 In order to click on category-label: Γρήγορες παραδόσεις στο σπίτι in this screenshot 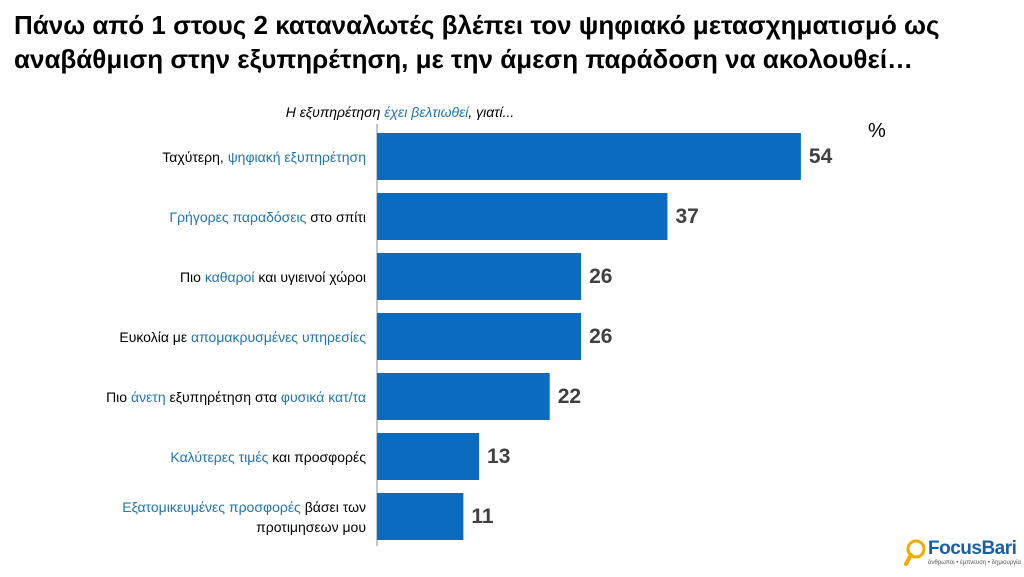, I will do `click(203, 216)`.